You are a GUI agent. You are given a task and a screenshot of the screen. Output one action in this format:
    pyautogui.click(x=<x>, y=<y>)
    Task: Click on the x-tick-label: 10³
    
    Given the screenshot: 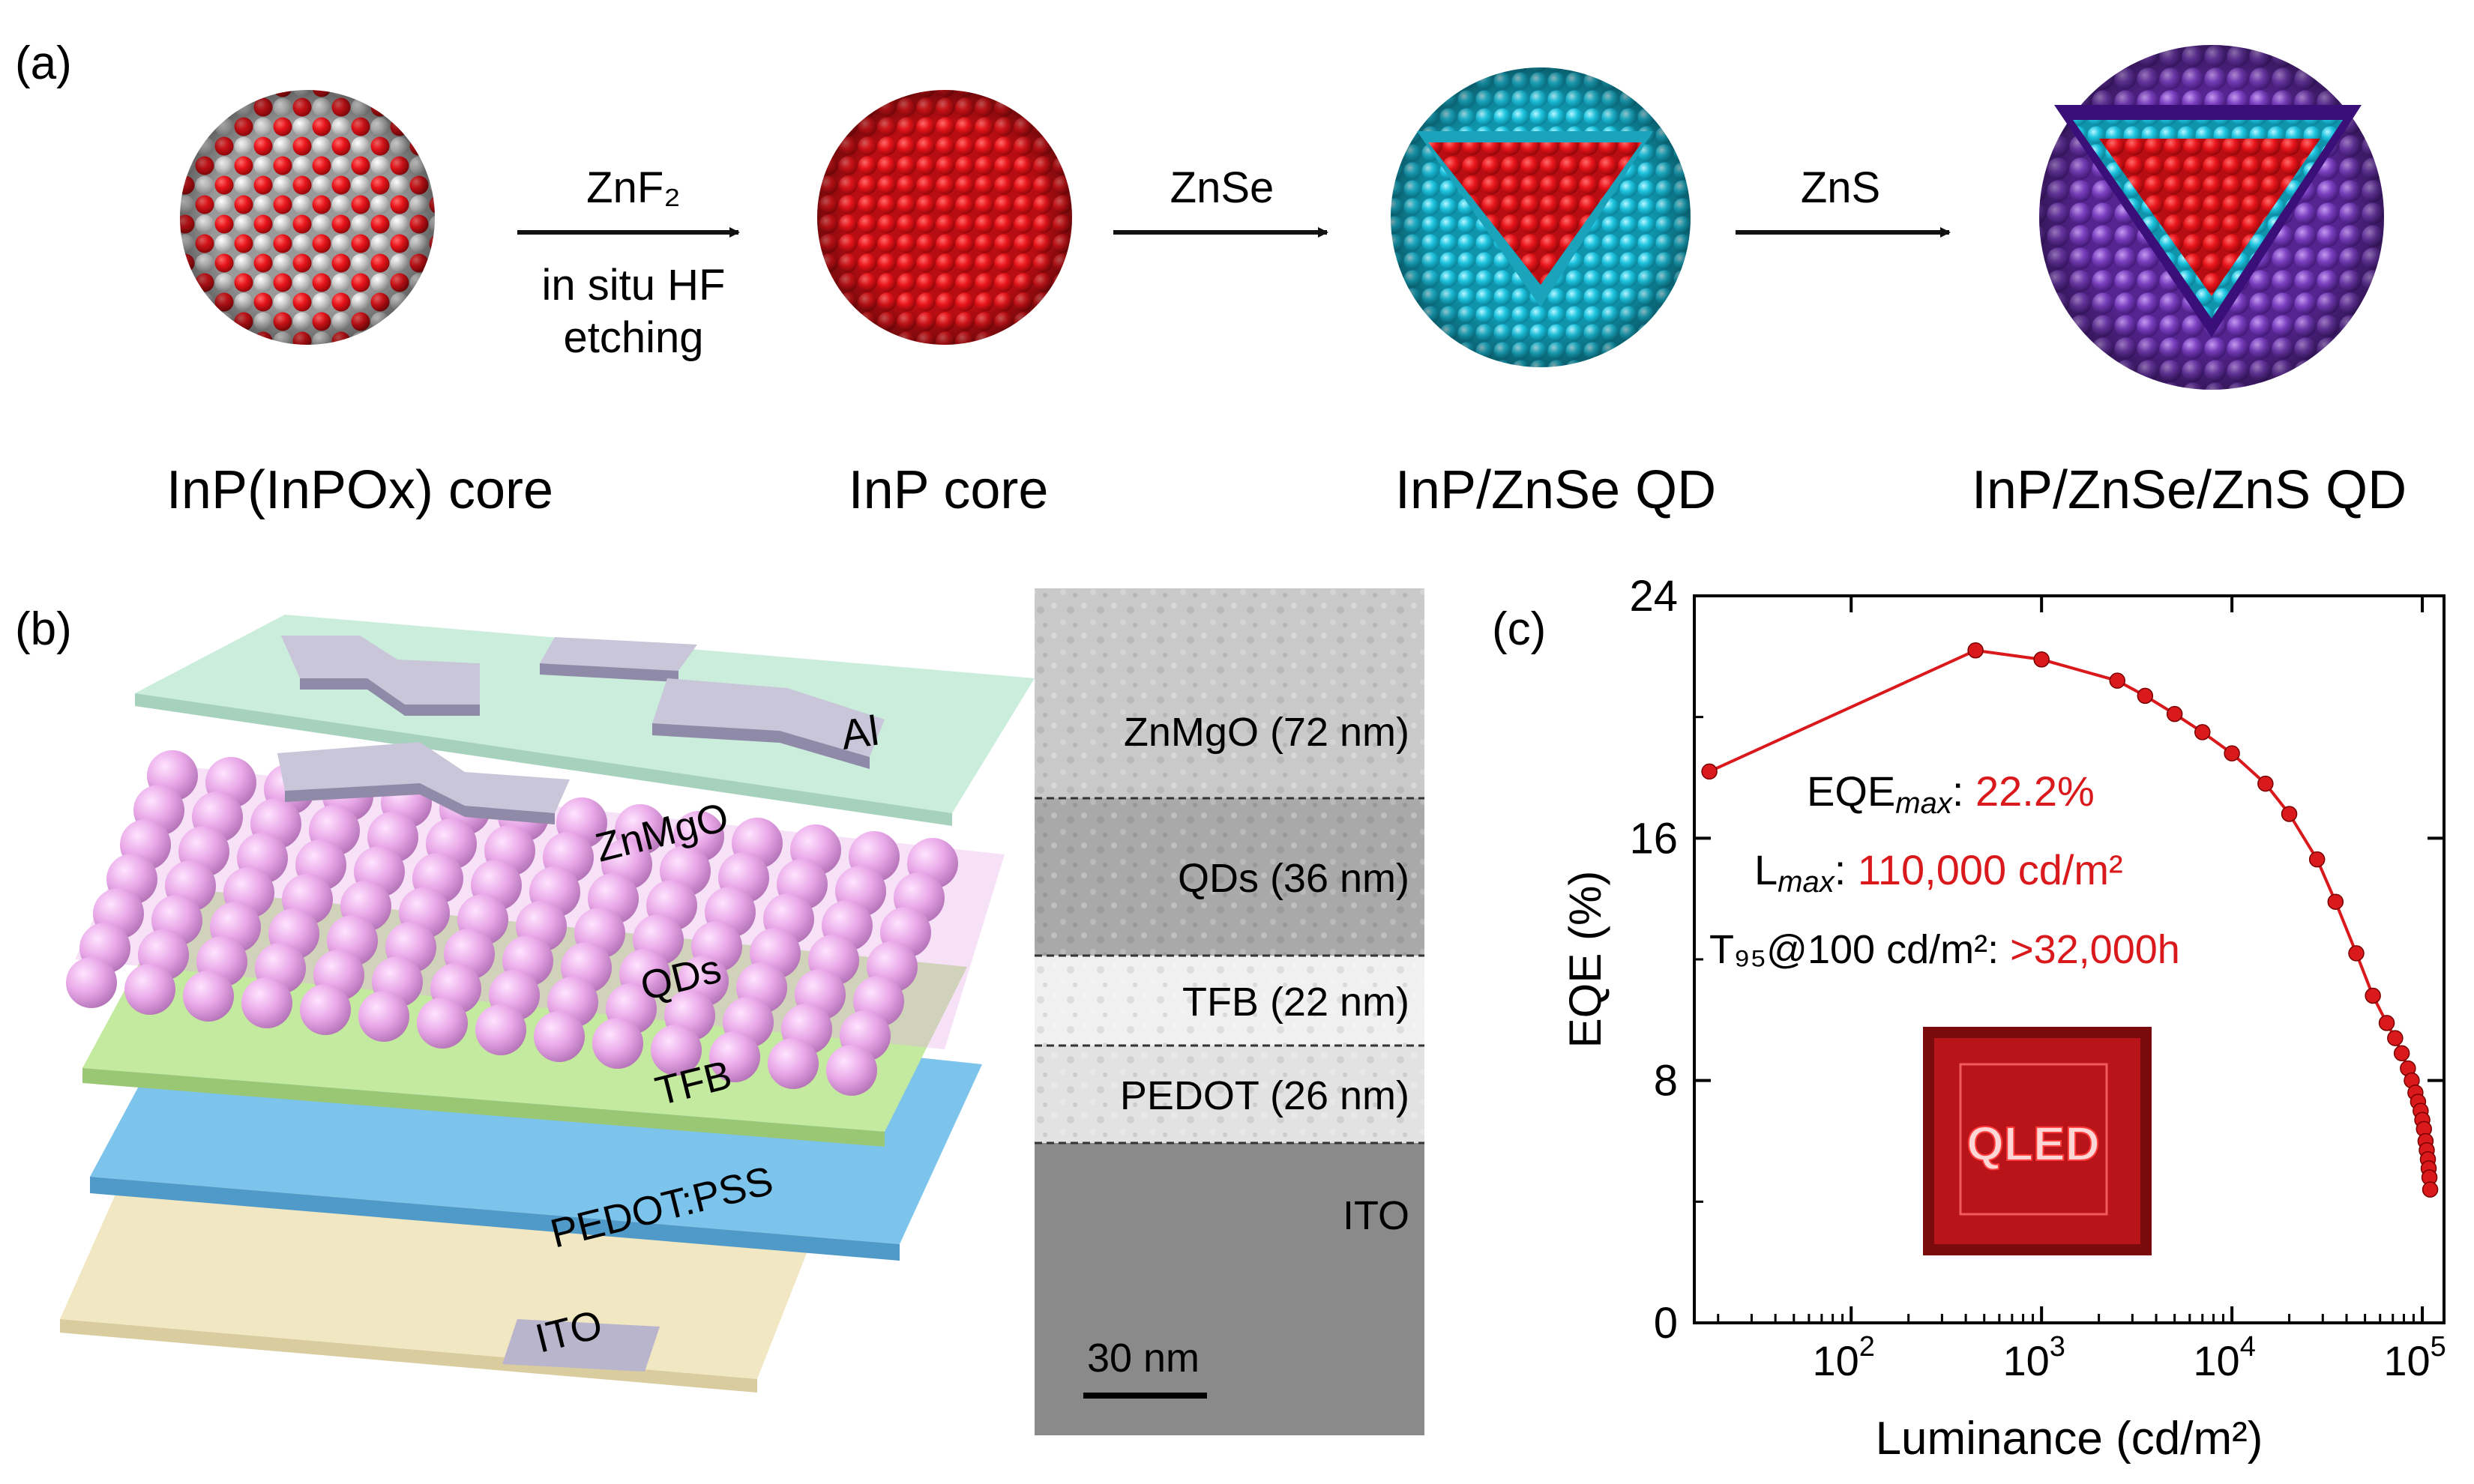 What is the action you would take?
    pyautogui.click(x=2034, y=1357)
    